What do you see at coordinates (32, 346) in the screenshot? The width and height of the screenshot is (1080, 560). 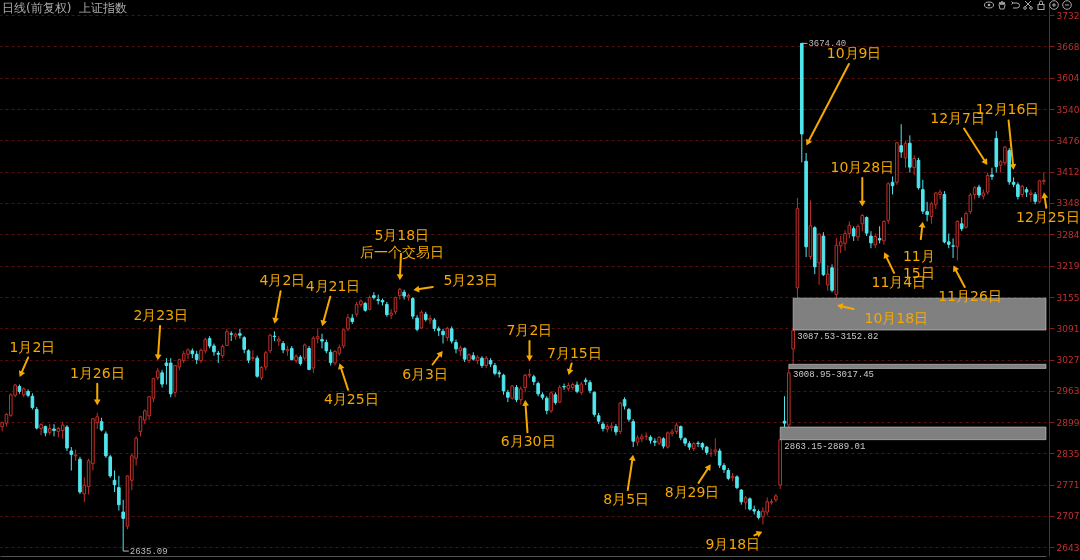 I see `annotation: 1月2日` at bounding box center [32, 346].